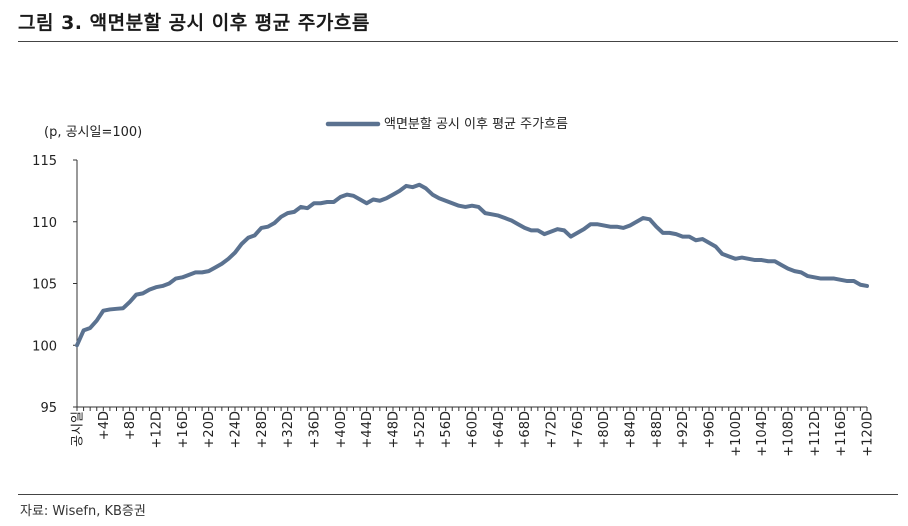  I want to click on x-tick-label: +16D, so click(183, 429).